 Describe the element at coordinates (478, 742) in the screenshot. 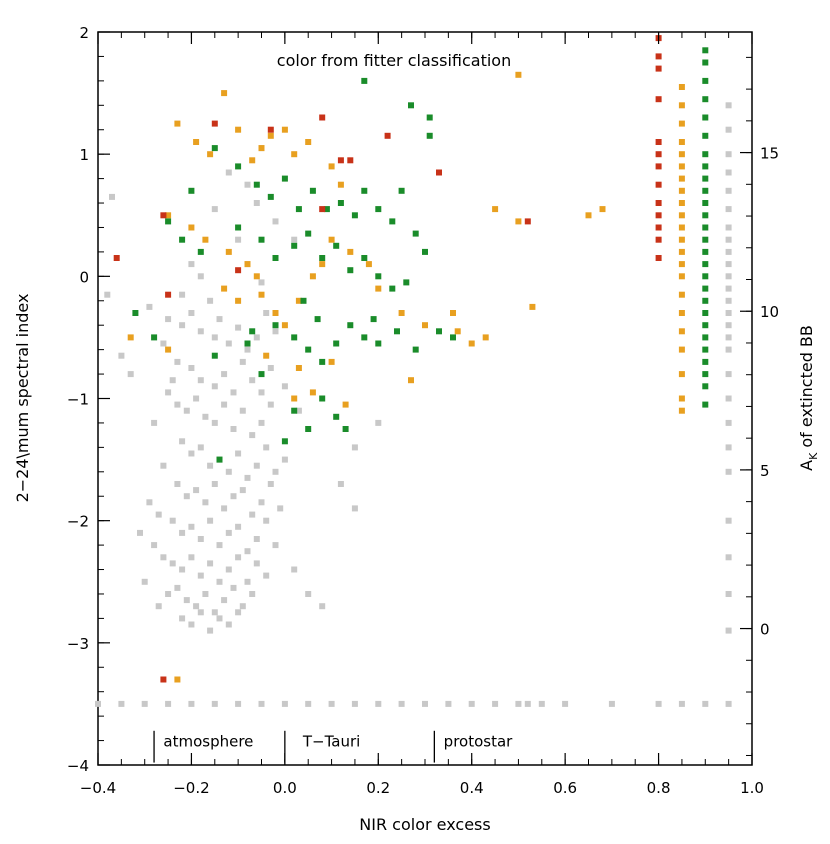

I see `region-label: protostar` at that location.